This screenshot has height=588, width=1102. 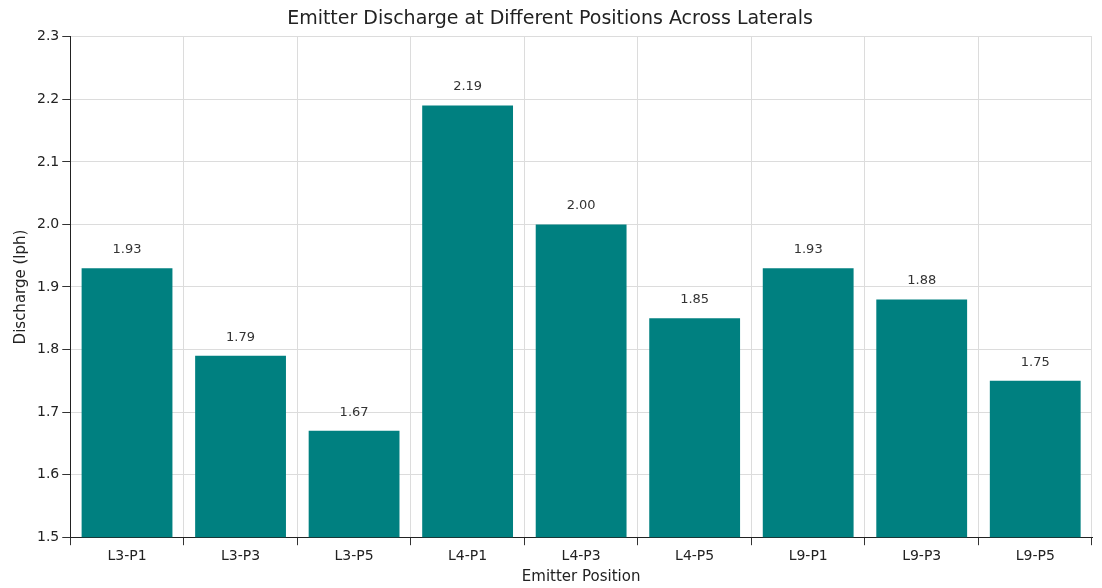 I want to click on x-tick-label: L3-P3, so click(x=241, y=555).